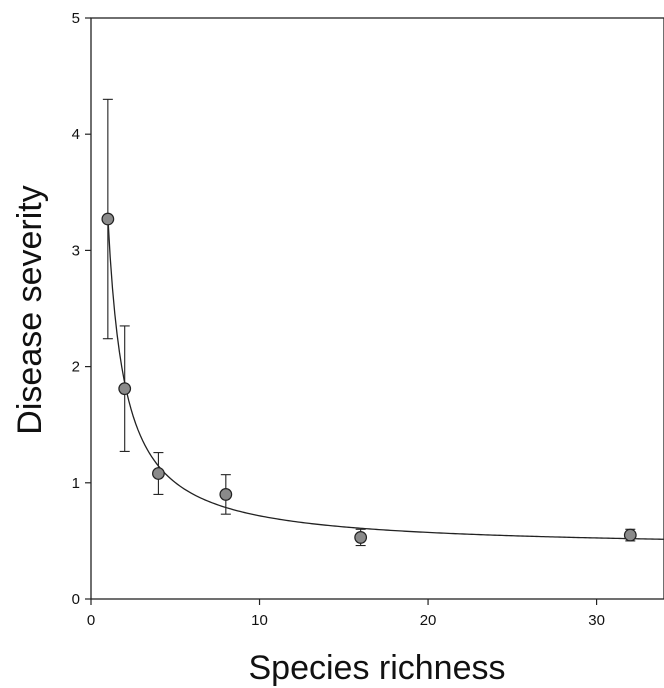 The image size is (664, 688). Describe the element at coordinates (76, 250) in the screenshot. I see `y-tick-label: 3` at that location.